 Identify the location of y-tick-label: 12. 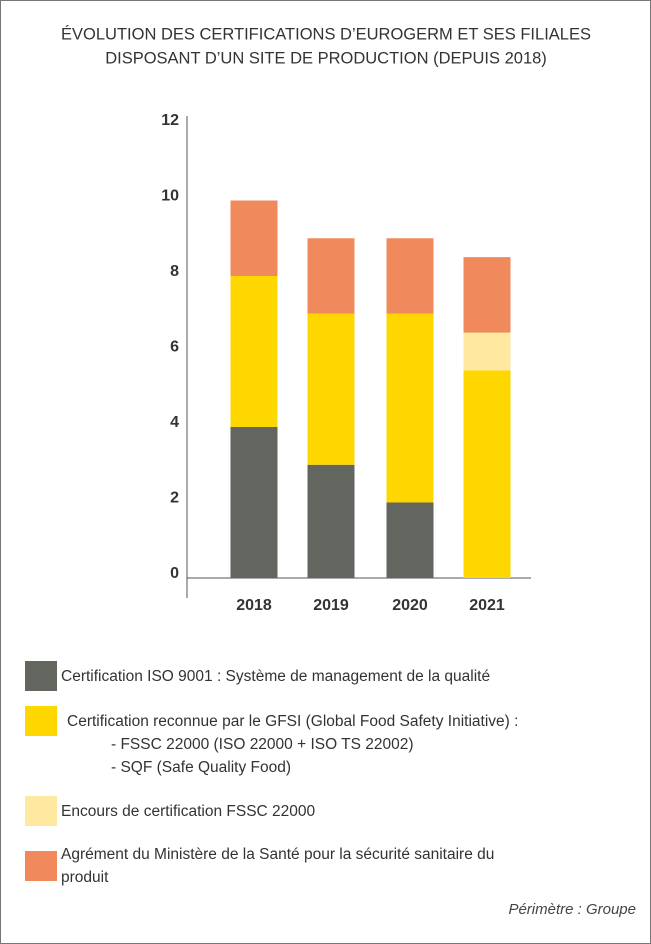
(170, 120).